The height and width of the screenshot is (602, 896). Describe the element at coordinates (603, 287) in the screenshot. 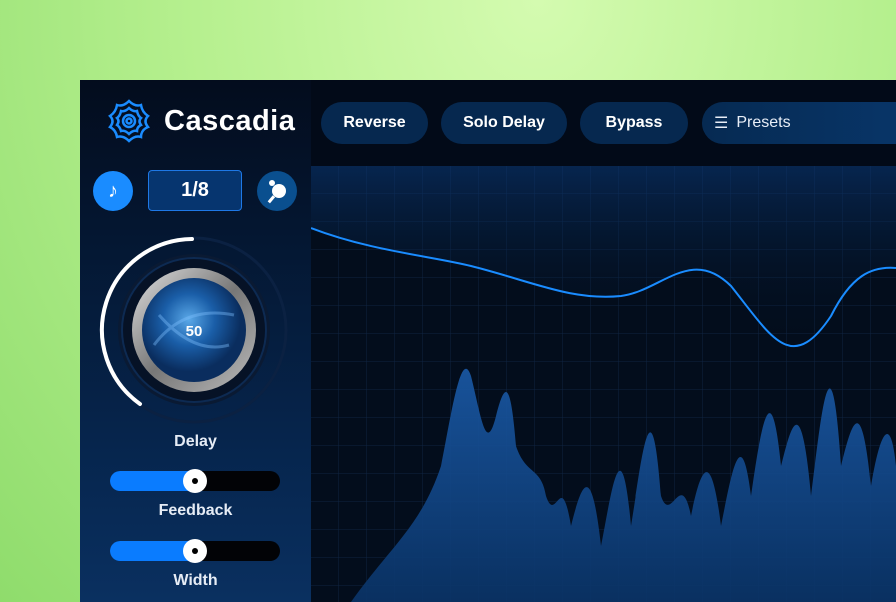

I see `filter-curve` at that location.